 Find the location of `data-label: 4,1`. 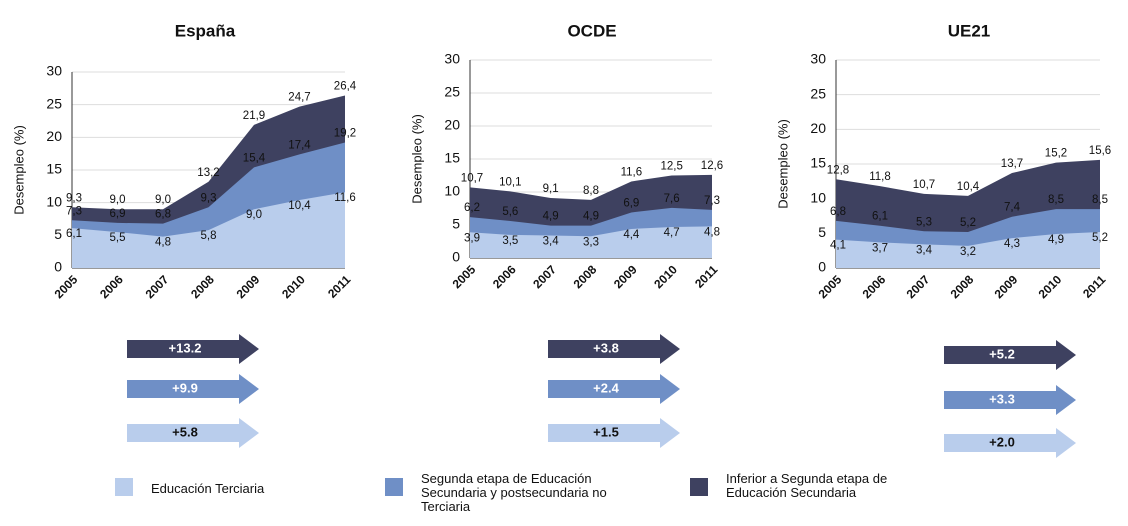

data-label: 4,1 is located at coordinates (838, 246).